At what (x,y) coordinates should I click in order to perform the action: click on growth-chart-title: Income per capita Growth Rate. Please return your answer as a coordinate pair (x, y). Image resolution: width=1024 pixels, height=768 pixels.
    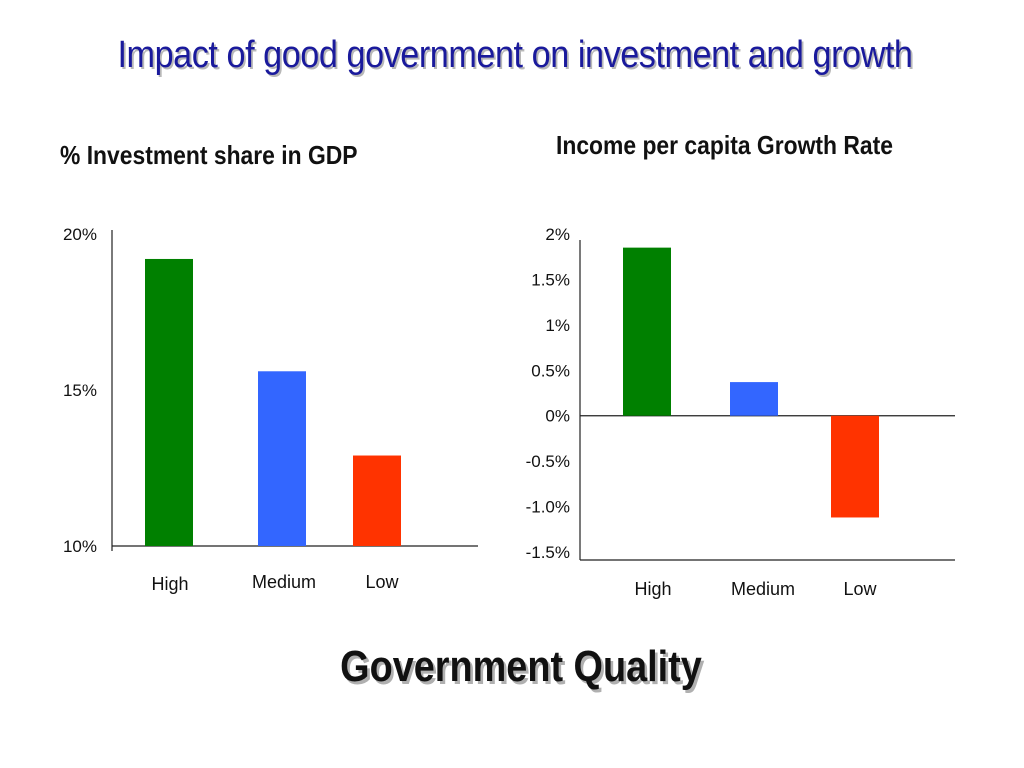
    Looking at the image, I should click on (724, 145).